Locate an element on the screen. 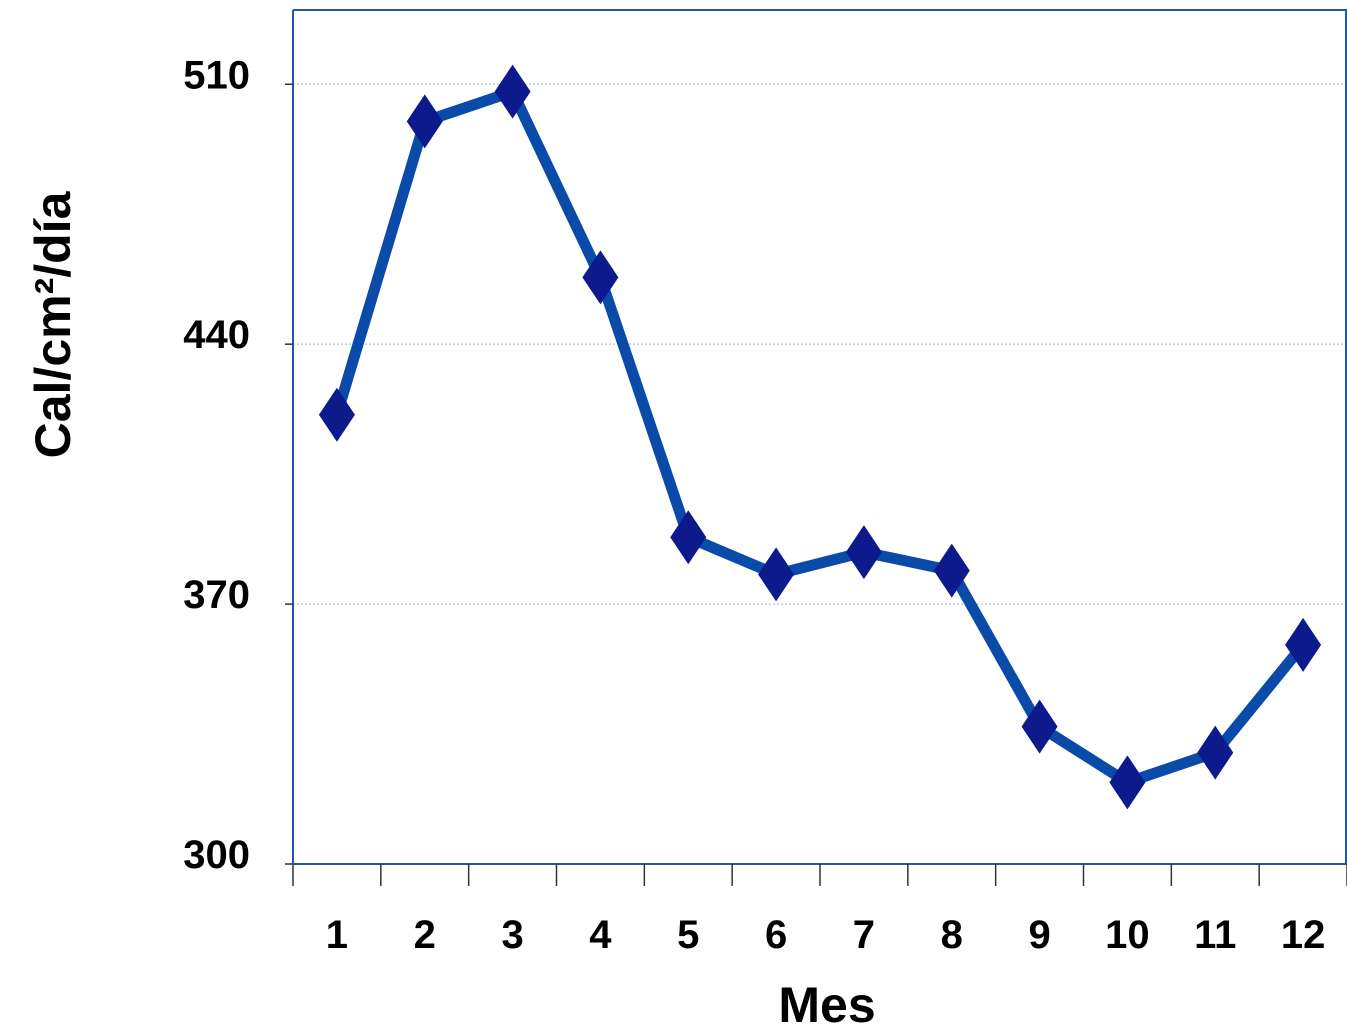 This screenshot has width=1347, height=1033. x-tick-label: 3 is located at coordinates (512, 935).